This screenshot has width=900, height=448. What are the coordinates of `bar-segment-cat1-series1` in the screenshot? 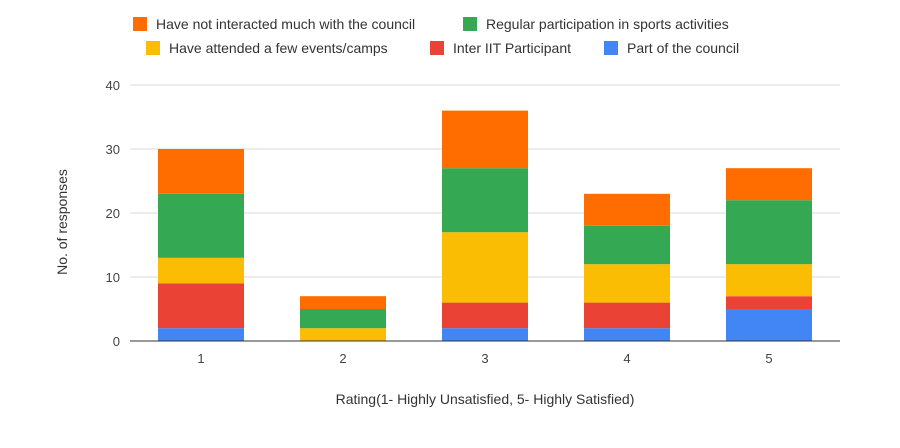 It's located at (201, 306).